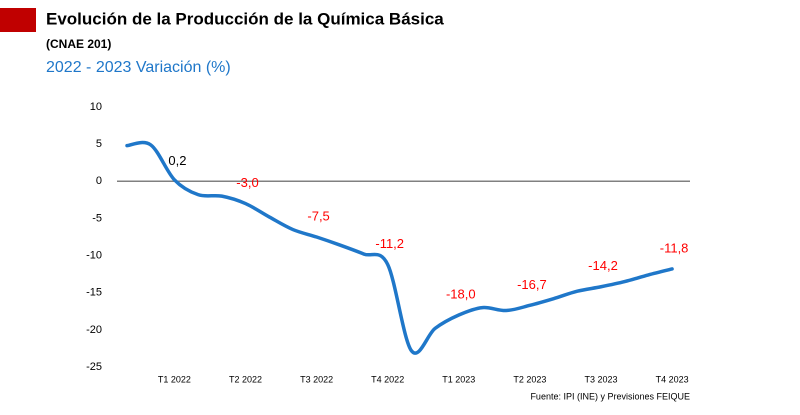  What do you see at coordinates (18, 20) in the screenshot?
I see `logo-mark` at bounding box center [18, 20].